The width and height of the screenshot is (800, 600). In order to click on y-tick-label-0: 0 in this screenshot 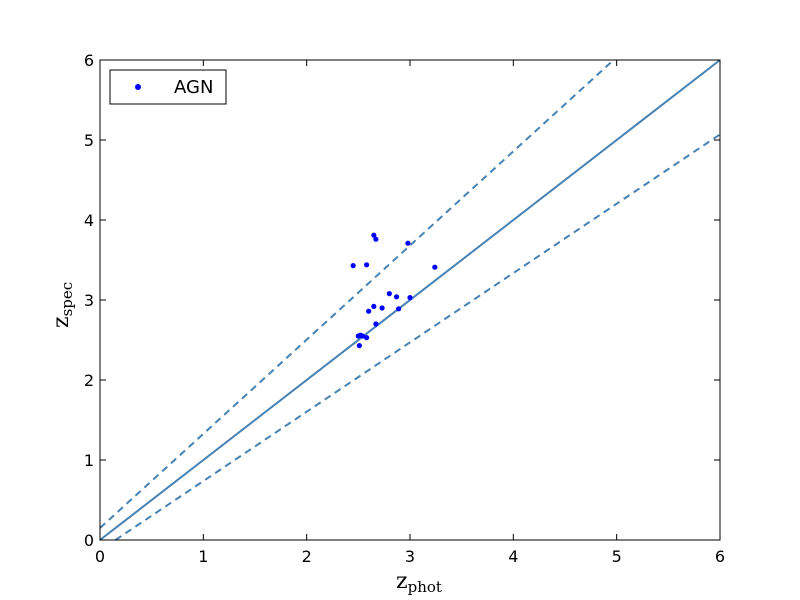, I will do `click(89, 540)`.